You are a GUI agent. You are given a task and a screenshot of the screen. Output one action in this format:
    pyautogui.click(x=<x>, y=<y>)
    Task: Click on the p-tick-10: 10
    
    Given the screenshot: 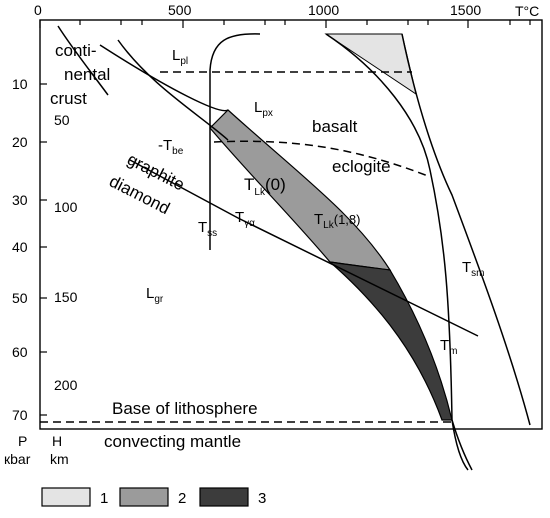 What is the action you would take?
    pyautogui.click(x=20, y=84)
    